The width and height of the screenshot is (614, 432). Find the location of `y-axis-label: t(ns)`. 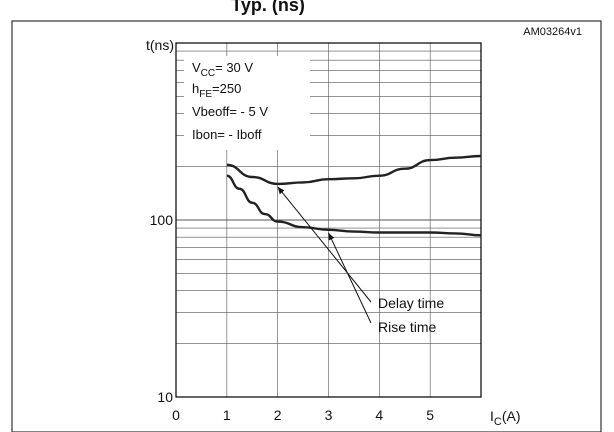

y-axis-label: t(ns) is located at coordinates (160, 45).